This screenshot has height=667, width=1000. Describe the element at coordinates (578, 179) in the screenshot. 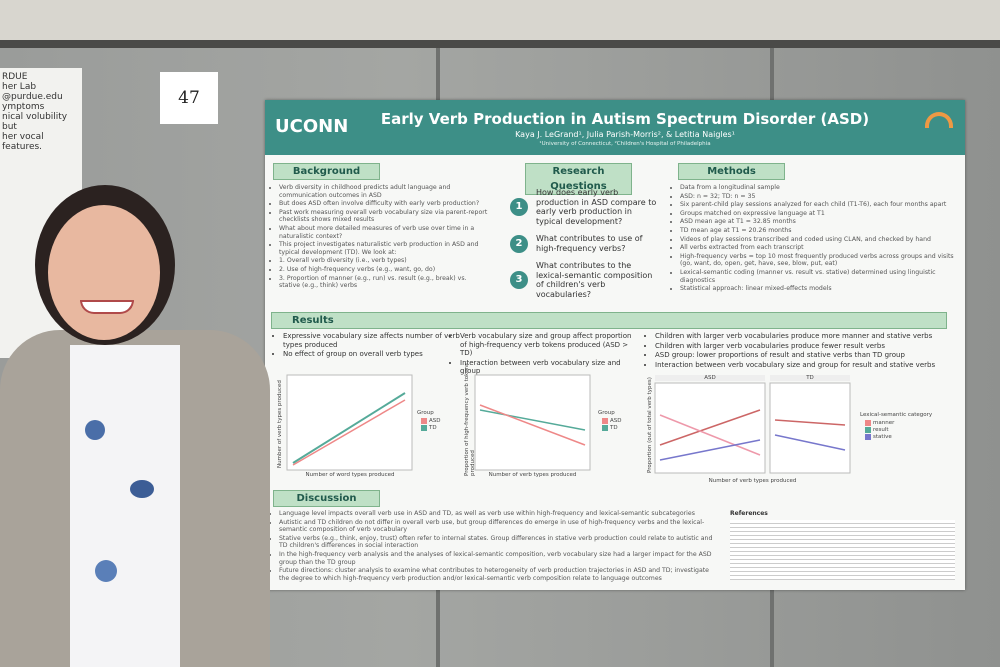

I see `section-heading: Research Questions` at that location.